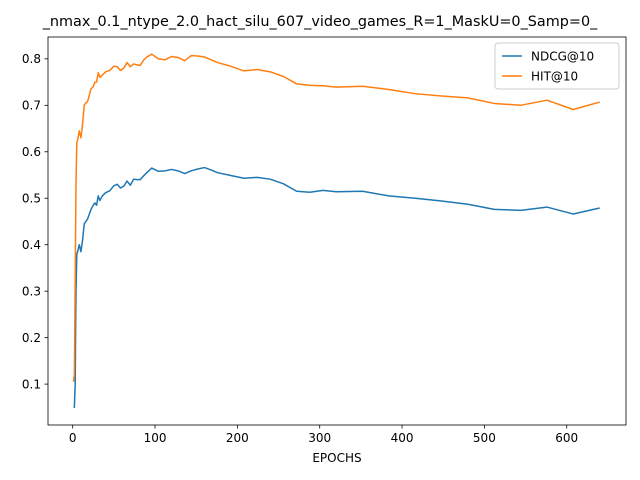  I want to click on x-tick-label: 100, so click(155, 438).